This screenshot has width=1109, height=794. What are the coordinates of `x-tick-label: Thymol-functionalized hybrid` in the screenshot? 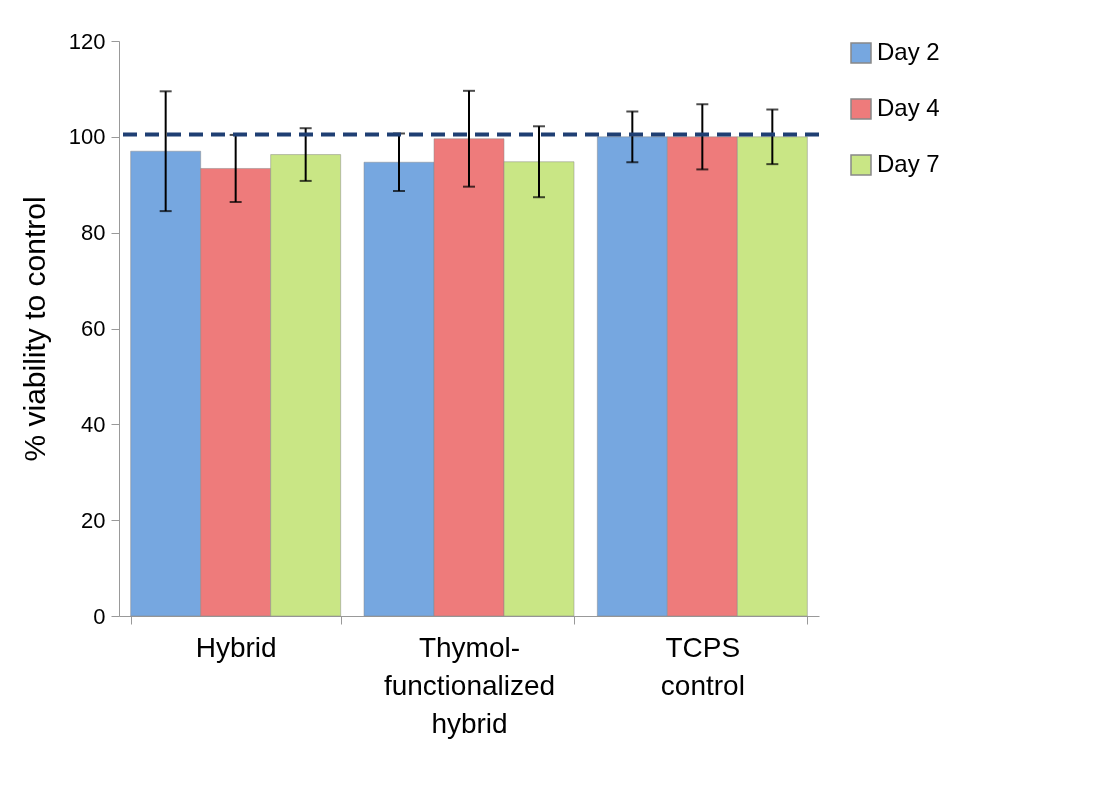 It's located at (469, 685).